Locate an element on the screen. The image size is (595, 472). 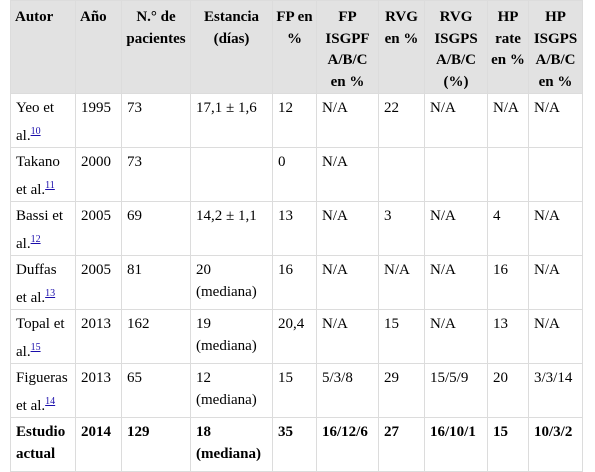
cell-hp-isgps is located at coordinates (555, 174).